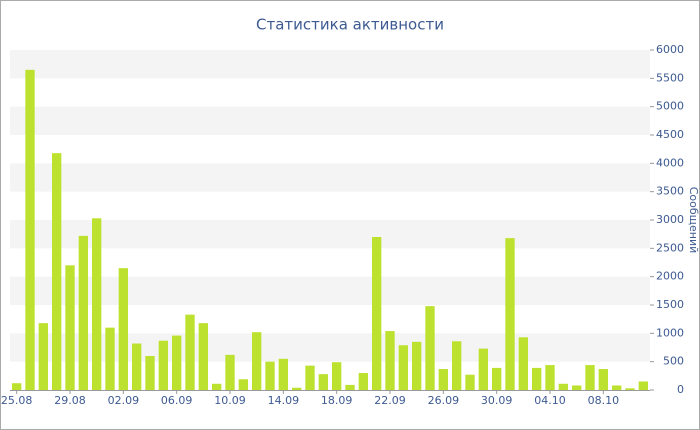 The width and height of the screenshot is (700, 430). What do you see at coordinates (284, 400) in the screenshot?
I see `x-tick-label: 14.09` at bounding box center [284, 400].